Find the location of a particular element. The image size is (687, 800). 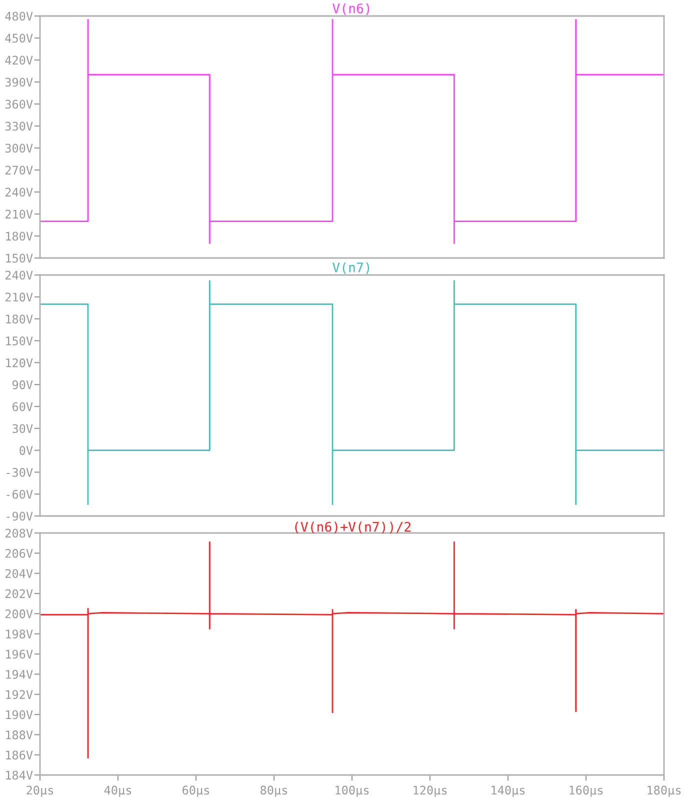

y-tick-label: 90V is located at coordinates (22, 385).